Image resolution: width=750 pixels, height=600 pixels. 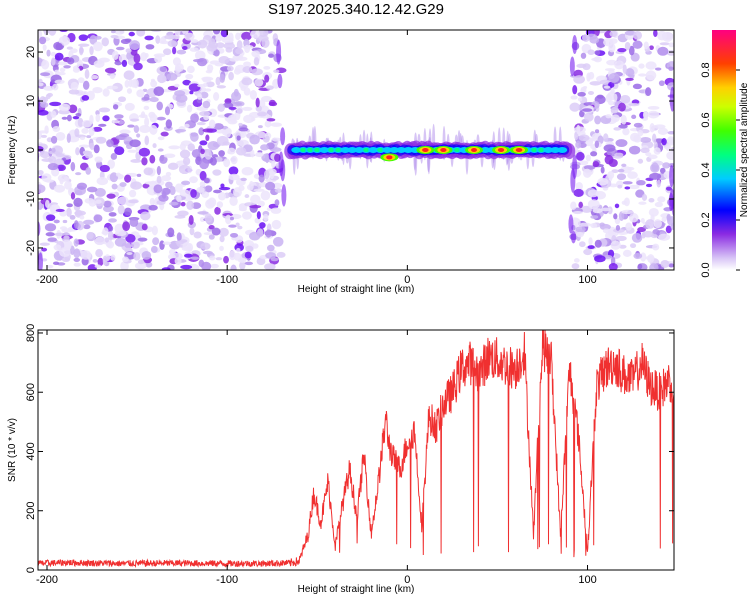 I want to click on colorbar-tick-label: 0.0, so click(x=706, y=269).